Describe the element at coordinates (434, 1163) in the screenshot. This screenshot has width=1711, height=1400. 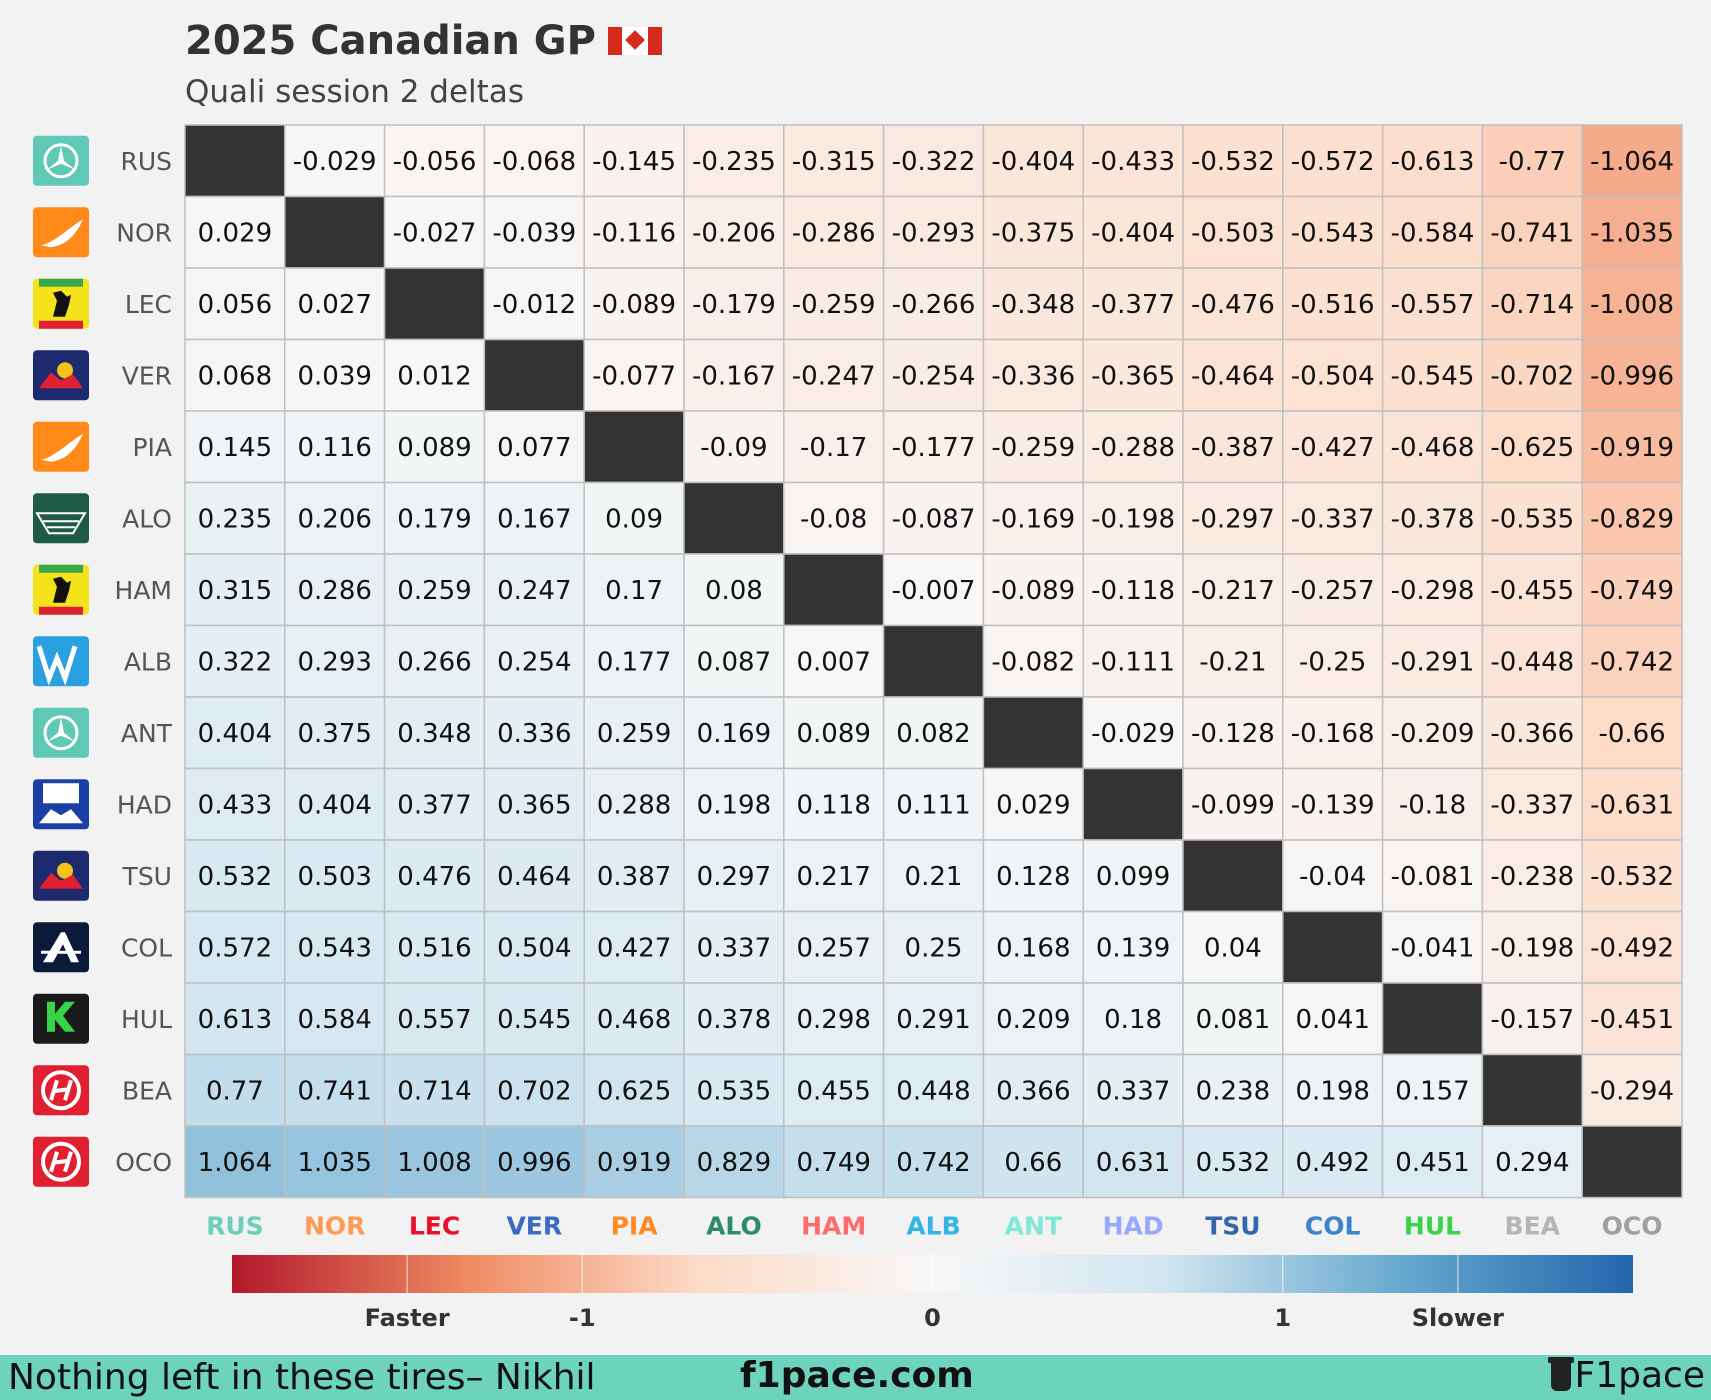
I see `heatmap-cell-label: 1.008` at that location.